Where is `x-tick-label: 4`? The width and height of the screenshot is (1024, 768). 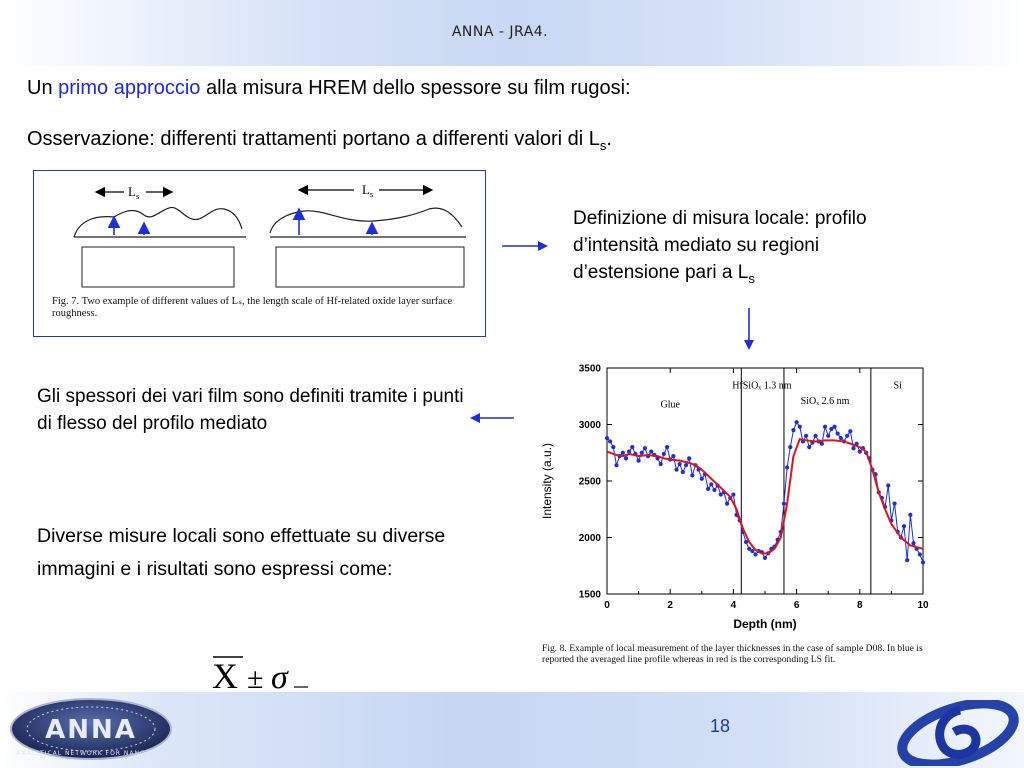
x-tick-label: 4 is located at coordinates (734, 605).